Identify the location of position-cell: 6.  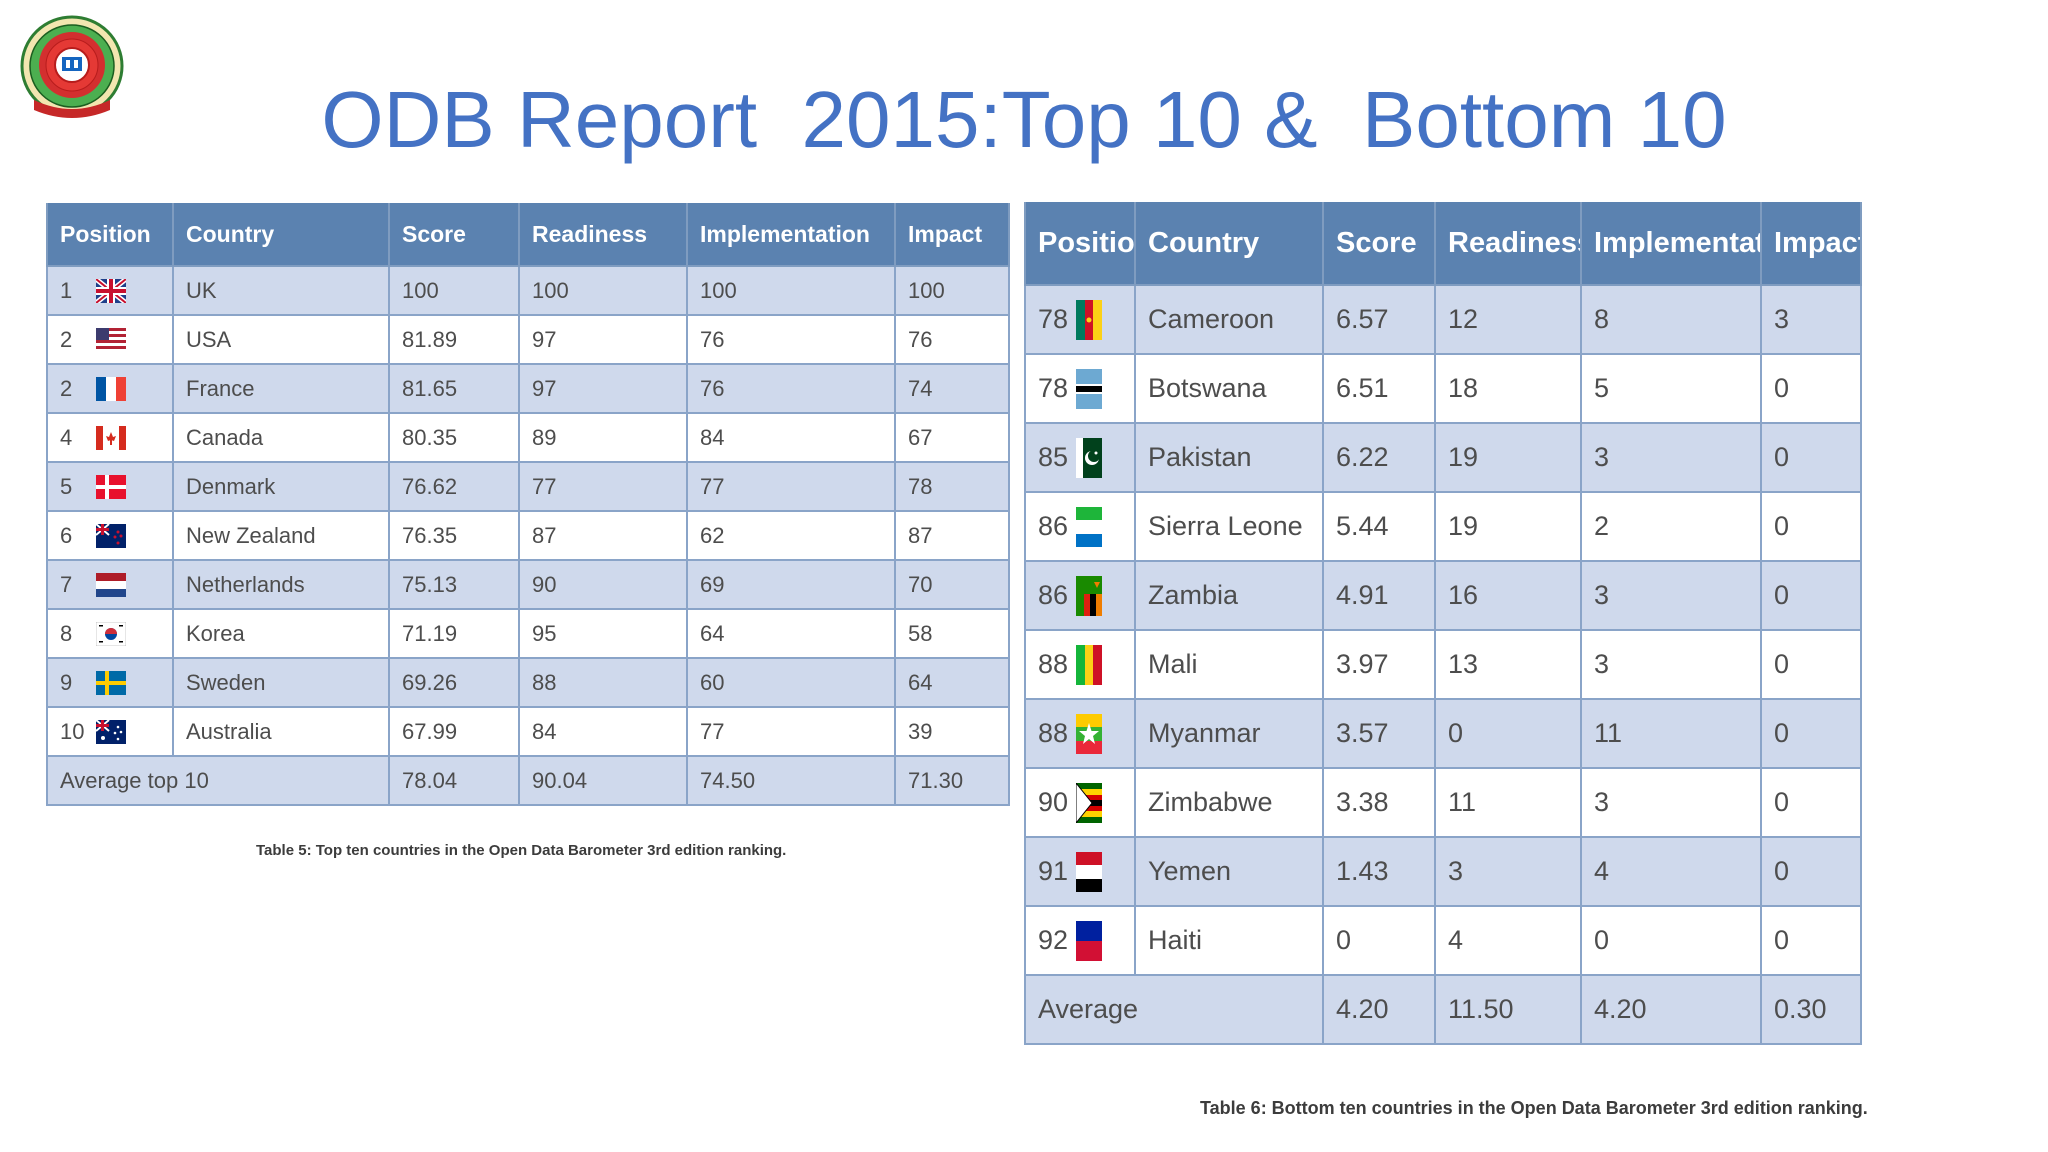
(110, 535).